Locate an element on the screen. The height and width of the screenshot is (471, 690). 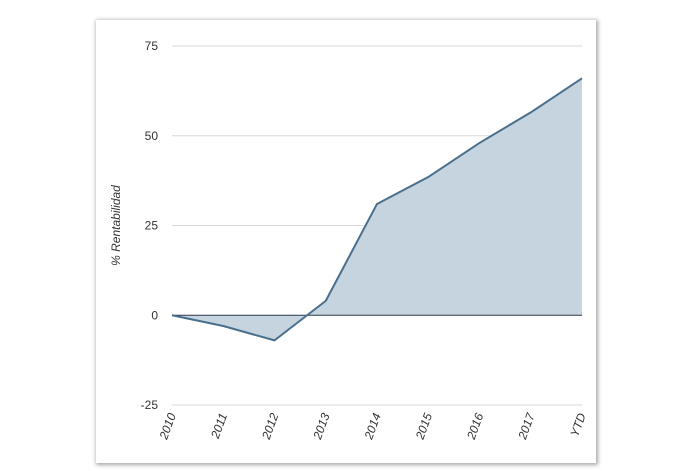
y-axis-title: % Rentabilidad is located at coordinates (116, 225).